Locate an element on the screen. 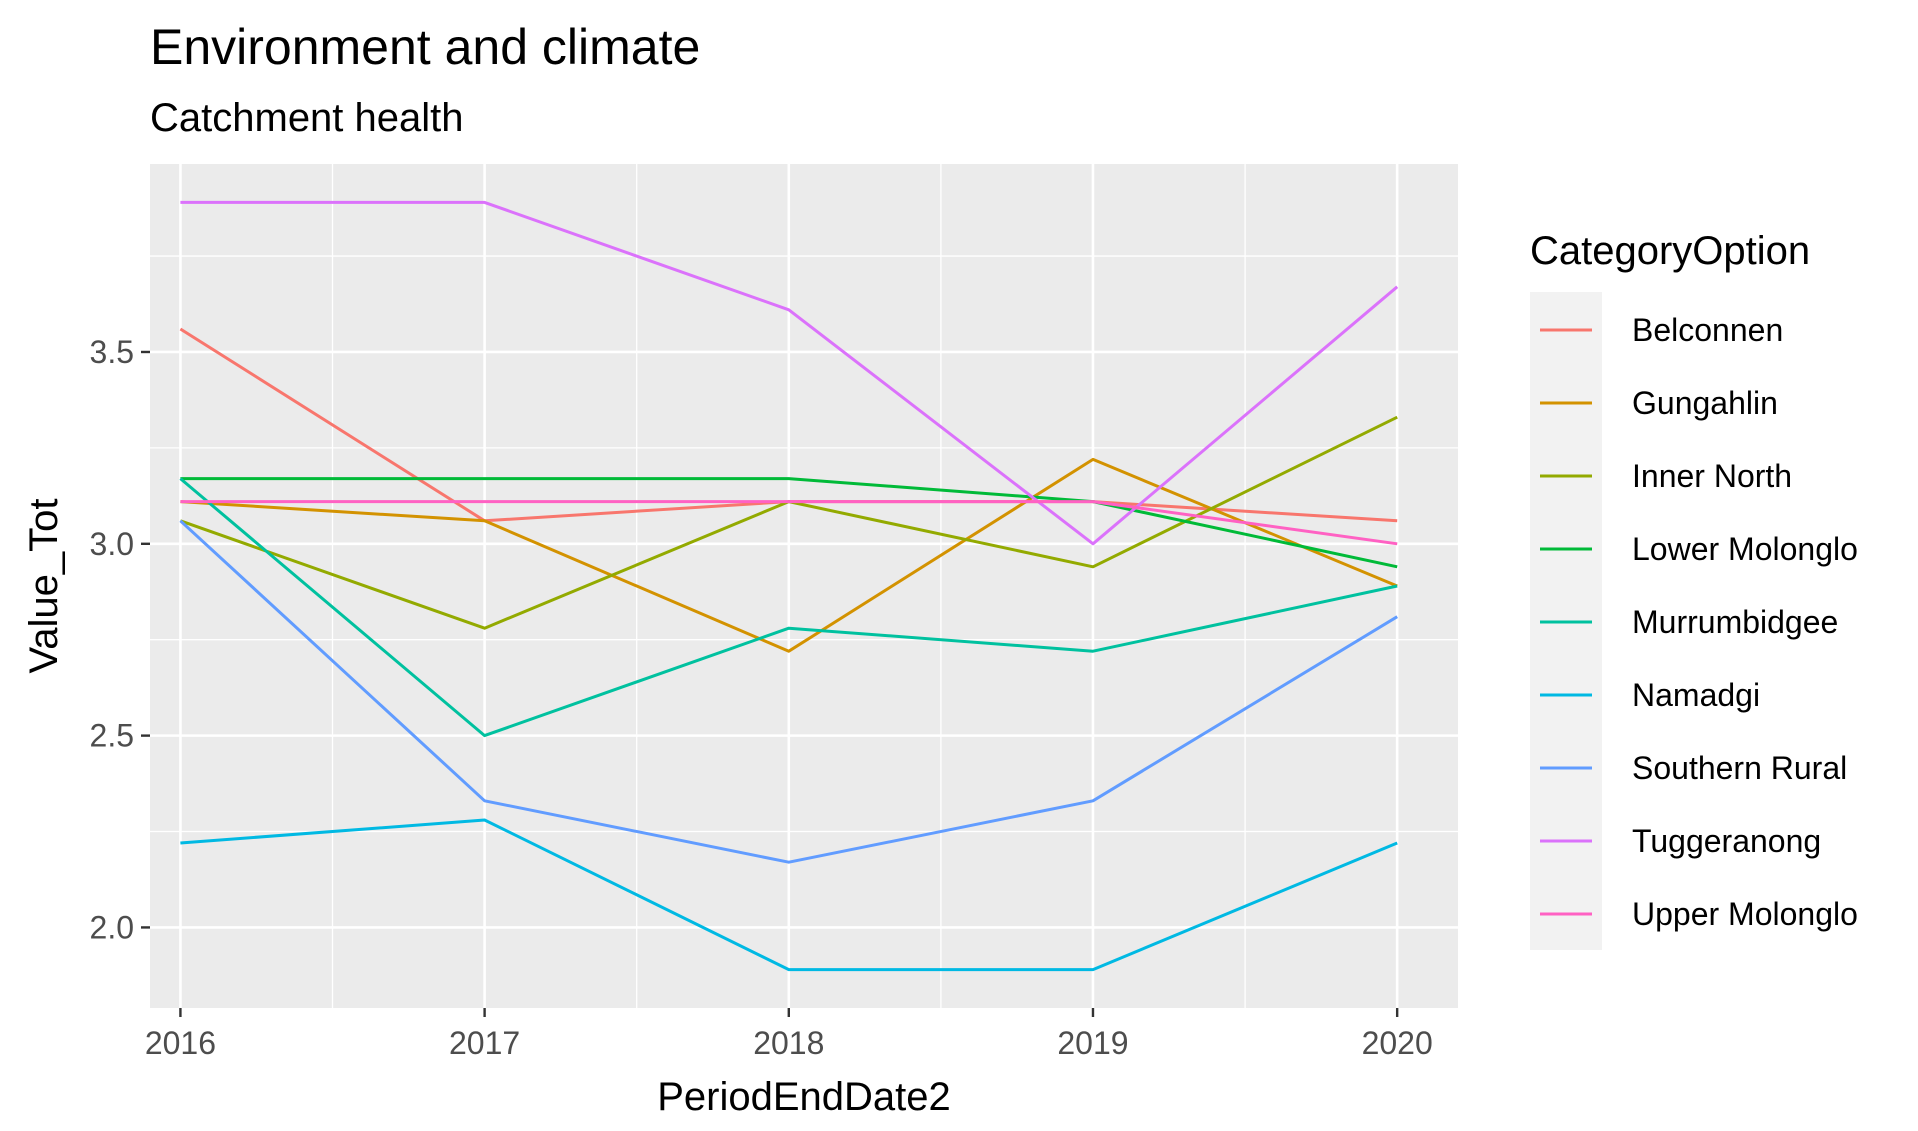 The height and width of the screenshot is (1131, 1918). y-tick-label: 3.5 is located at coordinates (112, 352).